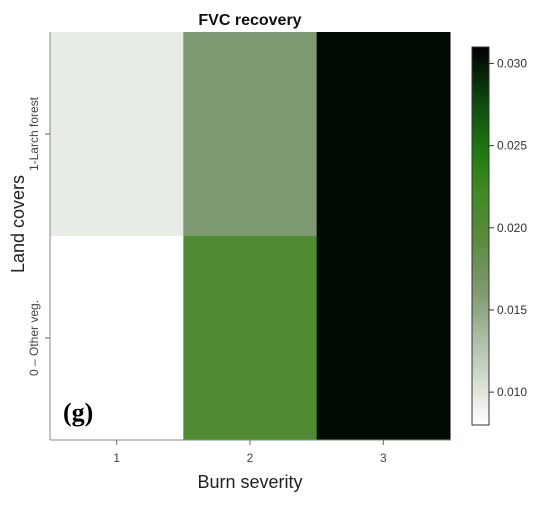 Image resolution: width=550 pixels, height=507 pixels. What do you see at coordinates (383, 458) in the screenshot?
I see `x-tick-label: 3` at bounding box center [383, 458].